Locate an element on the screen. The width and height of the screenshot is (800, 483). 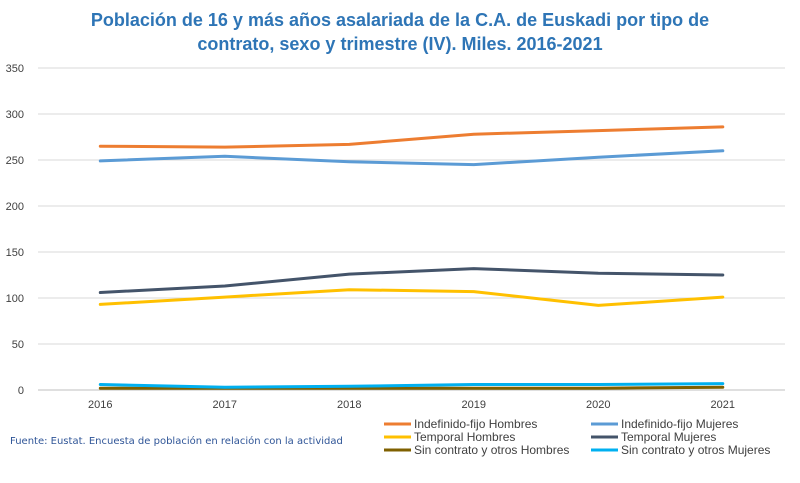
y-tick-label: 350 is located at coordinates (15, 69).